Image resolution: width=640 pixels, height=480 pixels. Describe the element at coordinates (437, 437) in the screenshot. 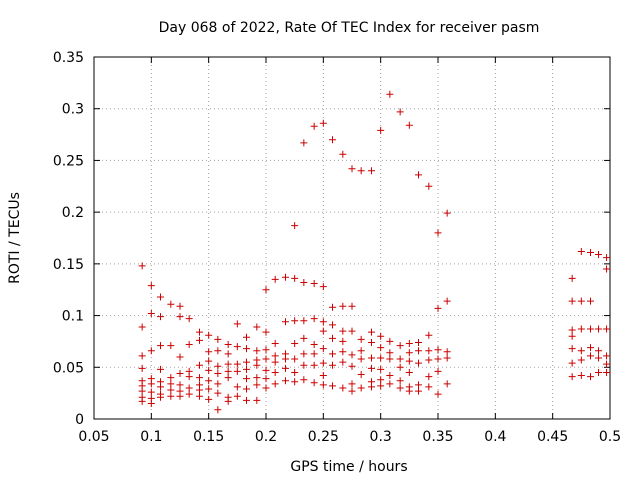

I see `x-tick-label: 0.35` at that location.